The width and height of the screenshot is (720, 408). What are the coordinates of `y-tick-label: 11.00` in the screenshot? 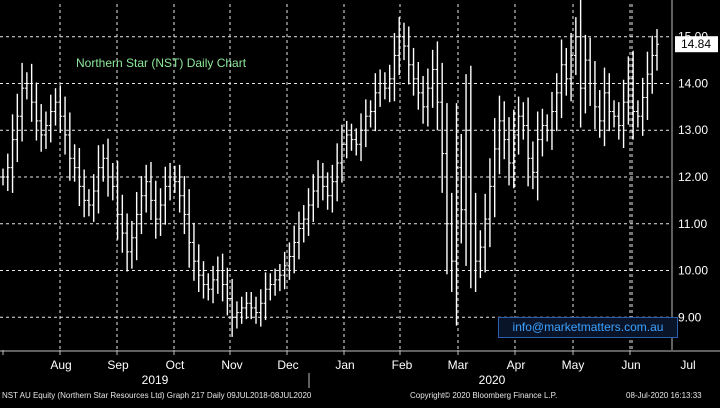 It's located at (692, 224).